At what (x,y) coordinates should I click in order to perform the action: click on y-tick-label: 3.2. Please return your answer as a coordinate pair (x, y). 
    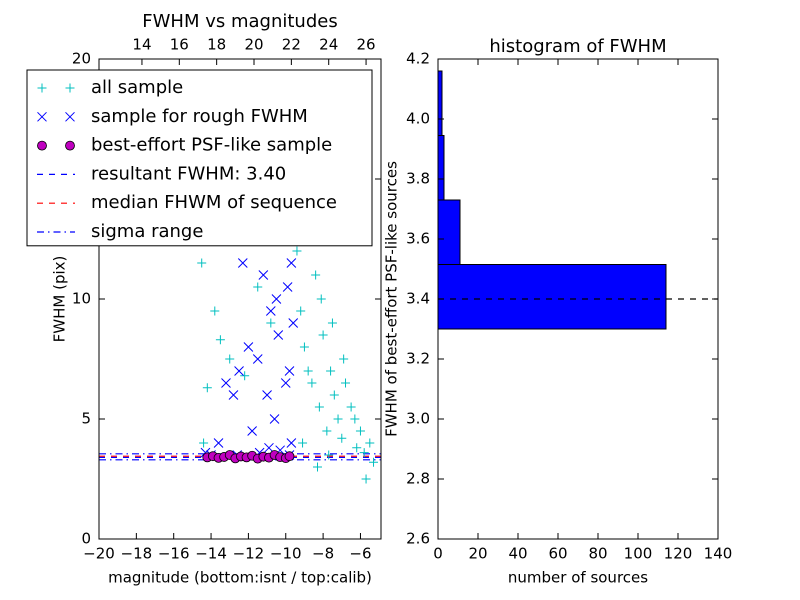
    Looking at the image, I should click on (418, 359).